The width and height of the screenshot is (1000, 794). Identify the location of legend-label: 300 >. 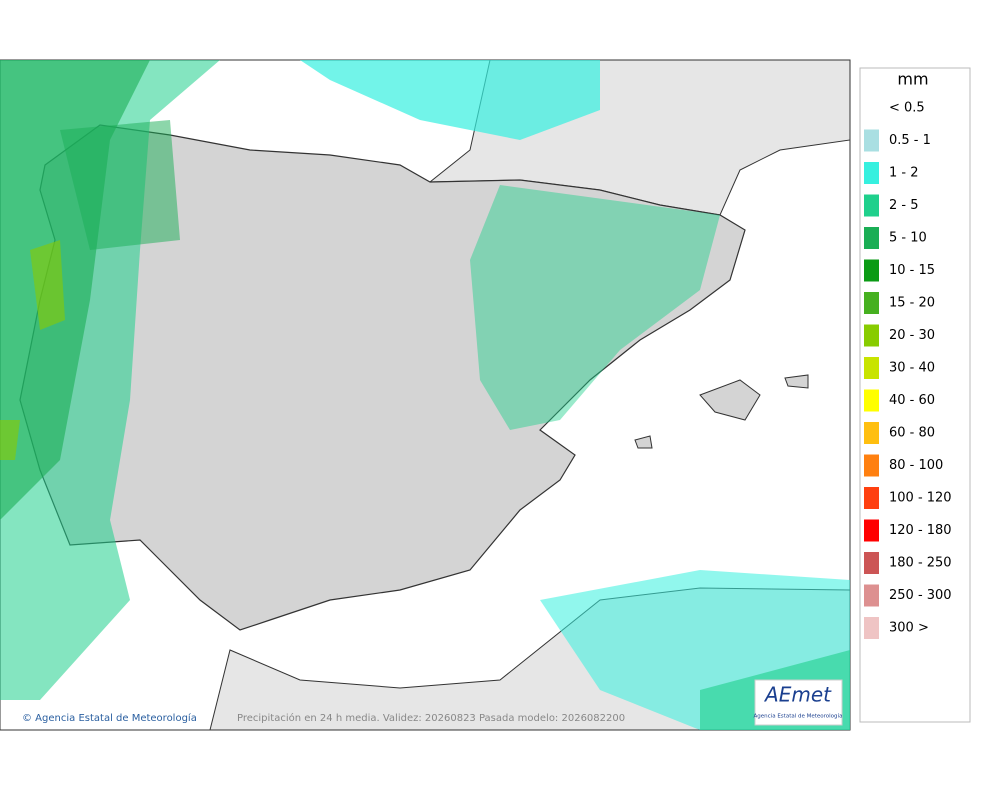
(909, 628).